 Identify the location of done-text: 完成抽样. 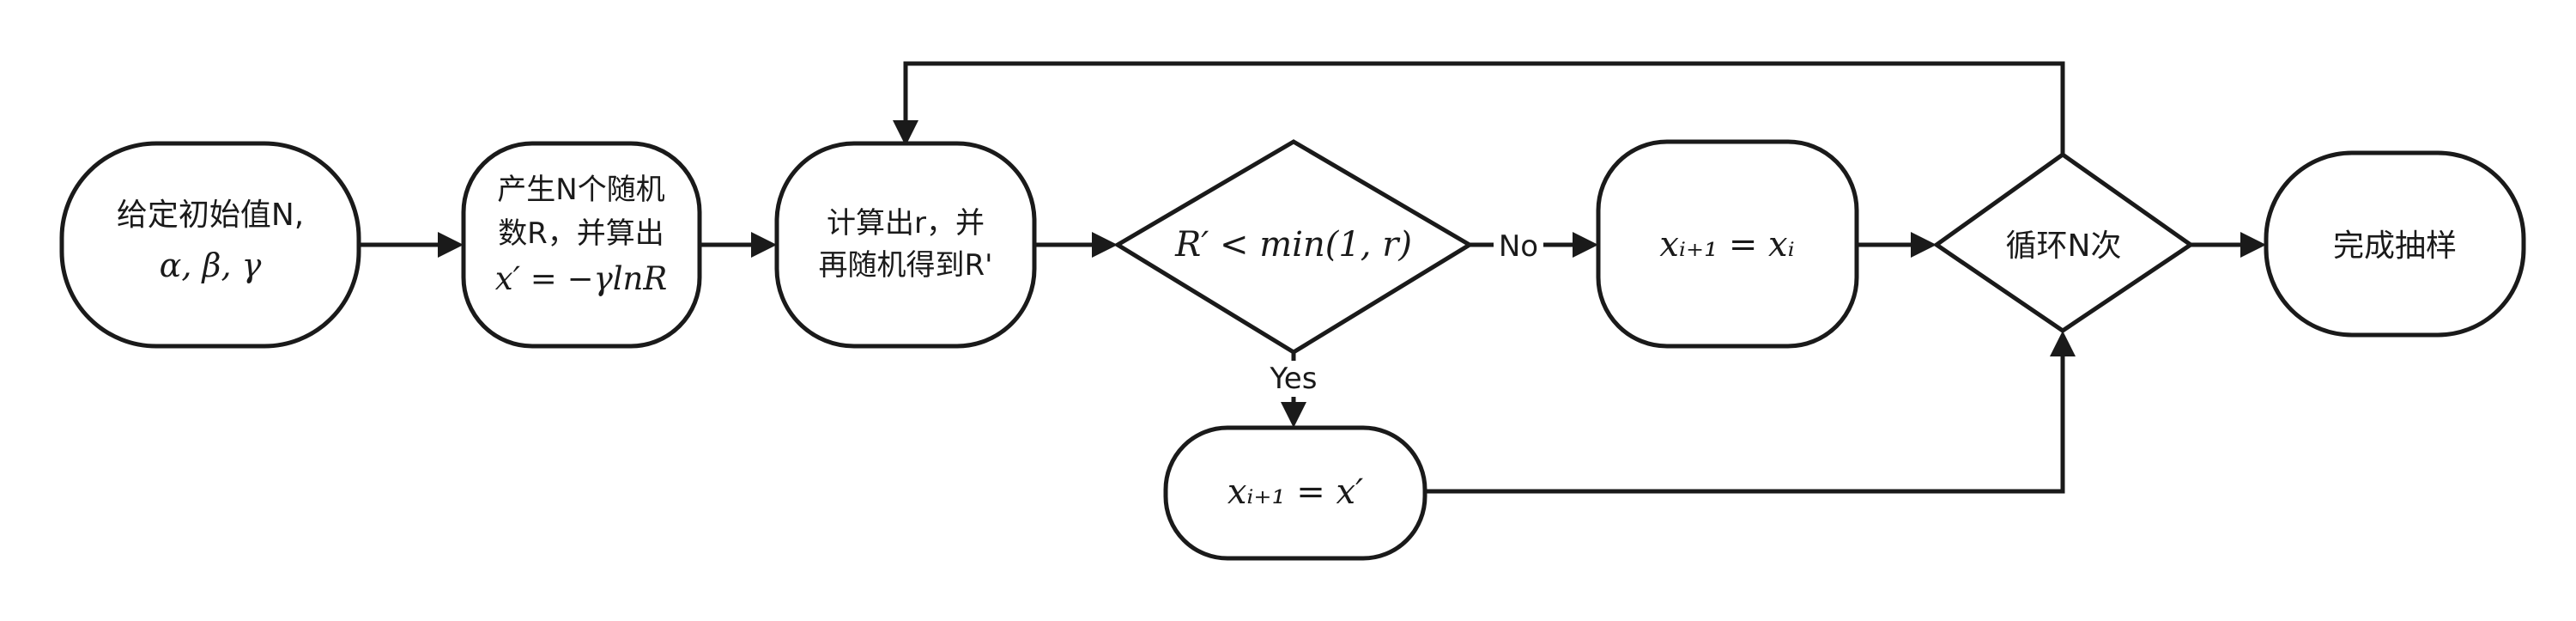
(2395, 246).